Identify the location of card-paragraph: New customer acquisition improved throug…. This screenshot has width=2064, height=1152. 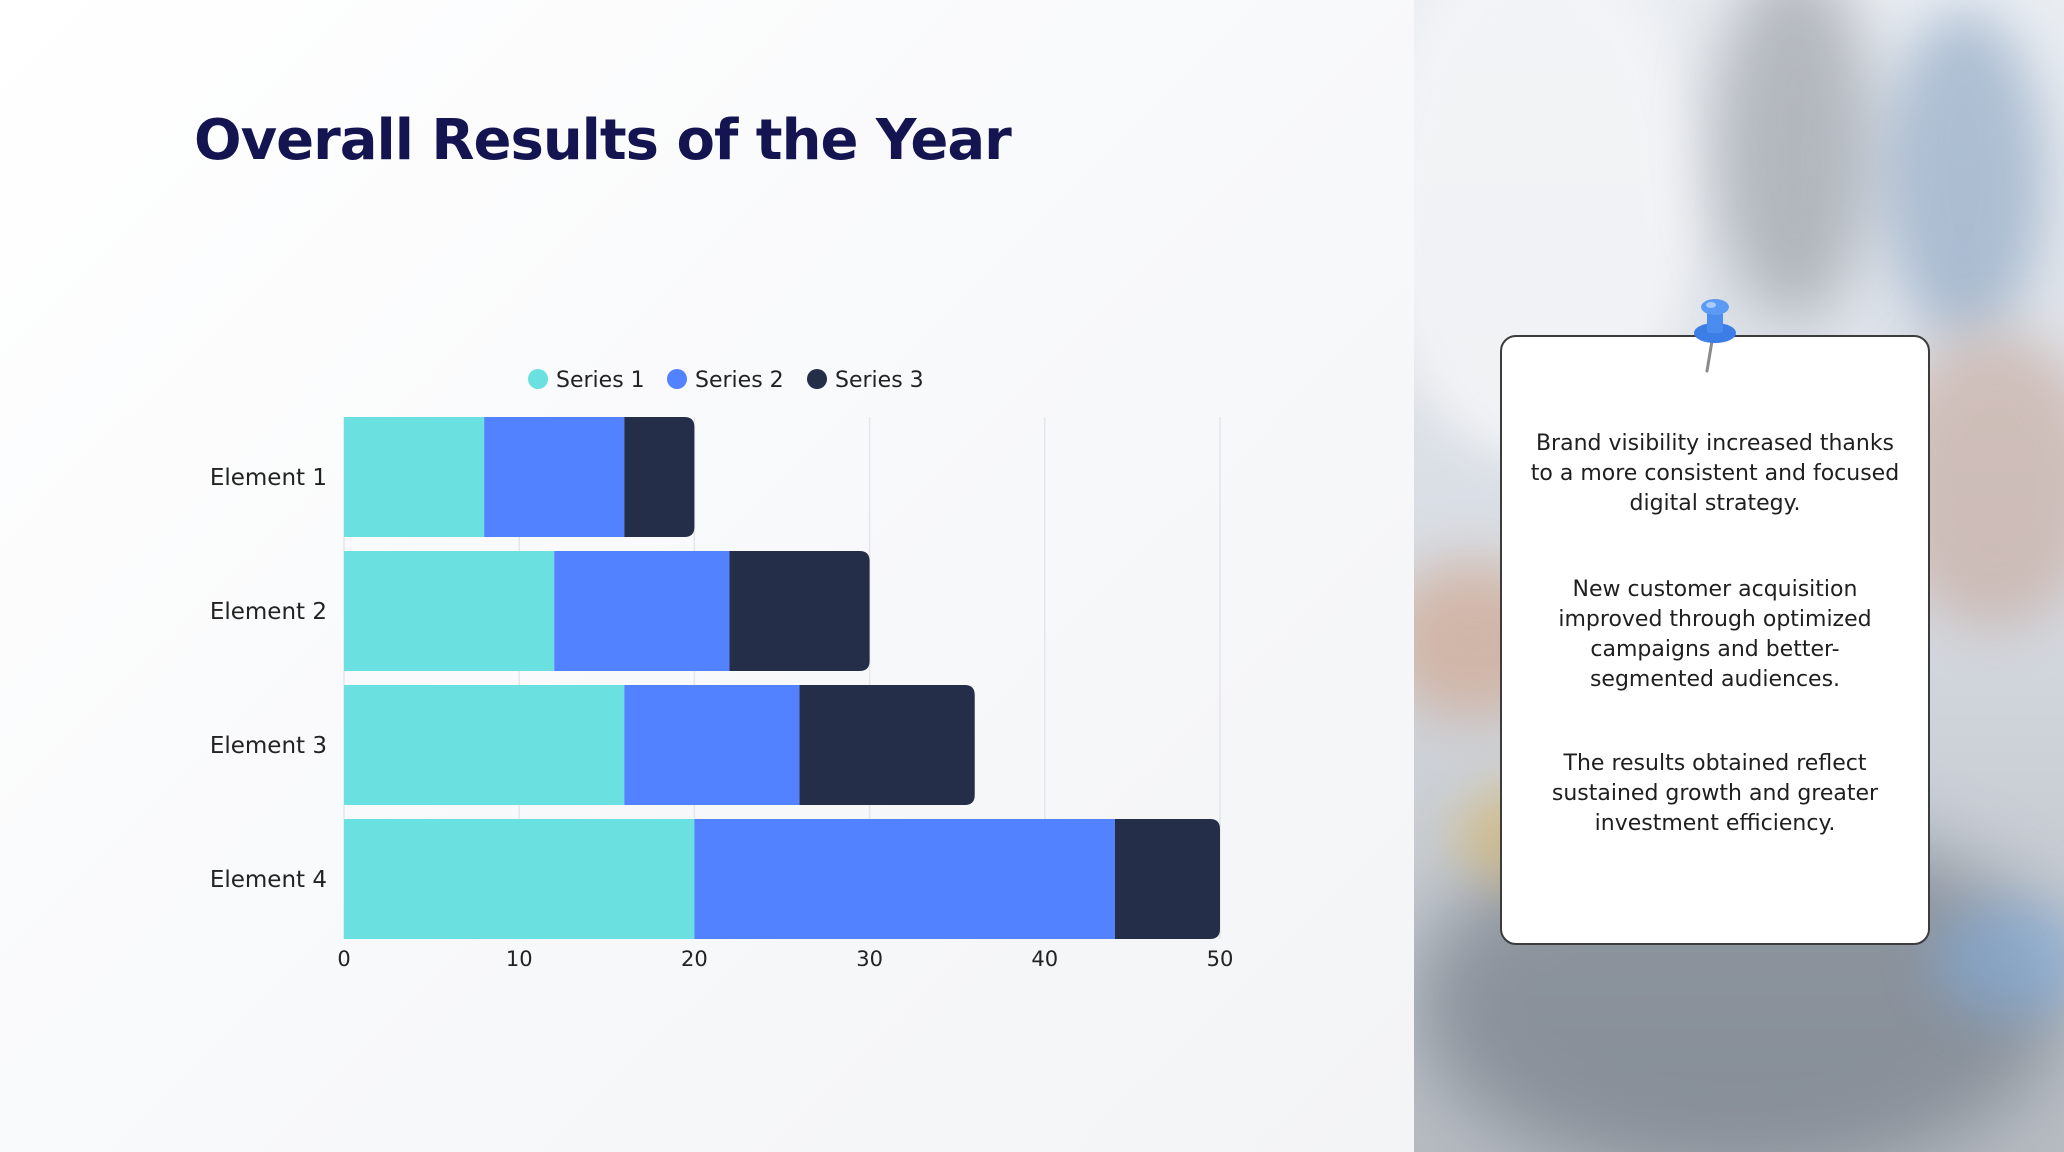
(1715, 634).